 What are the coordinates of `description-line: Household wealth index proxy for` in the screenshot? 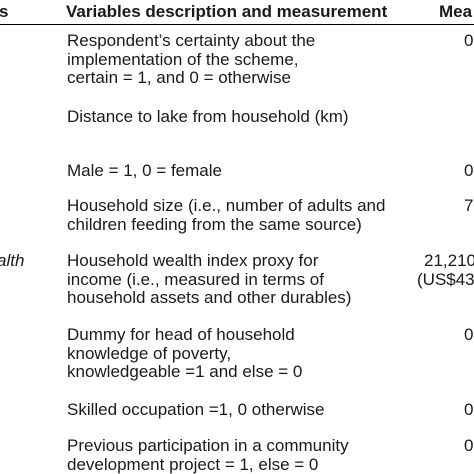 It's located at (193, 260).